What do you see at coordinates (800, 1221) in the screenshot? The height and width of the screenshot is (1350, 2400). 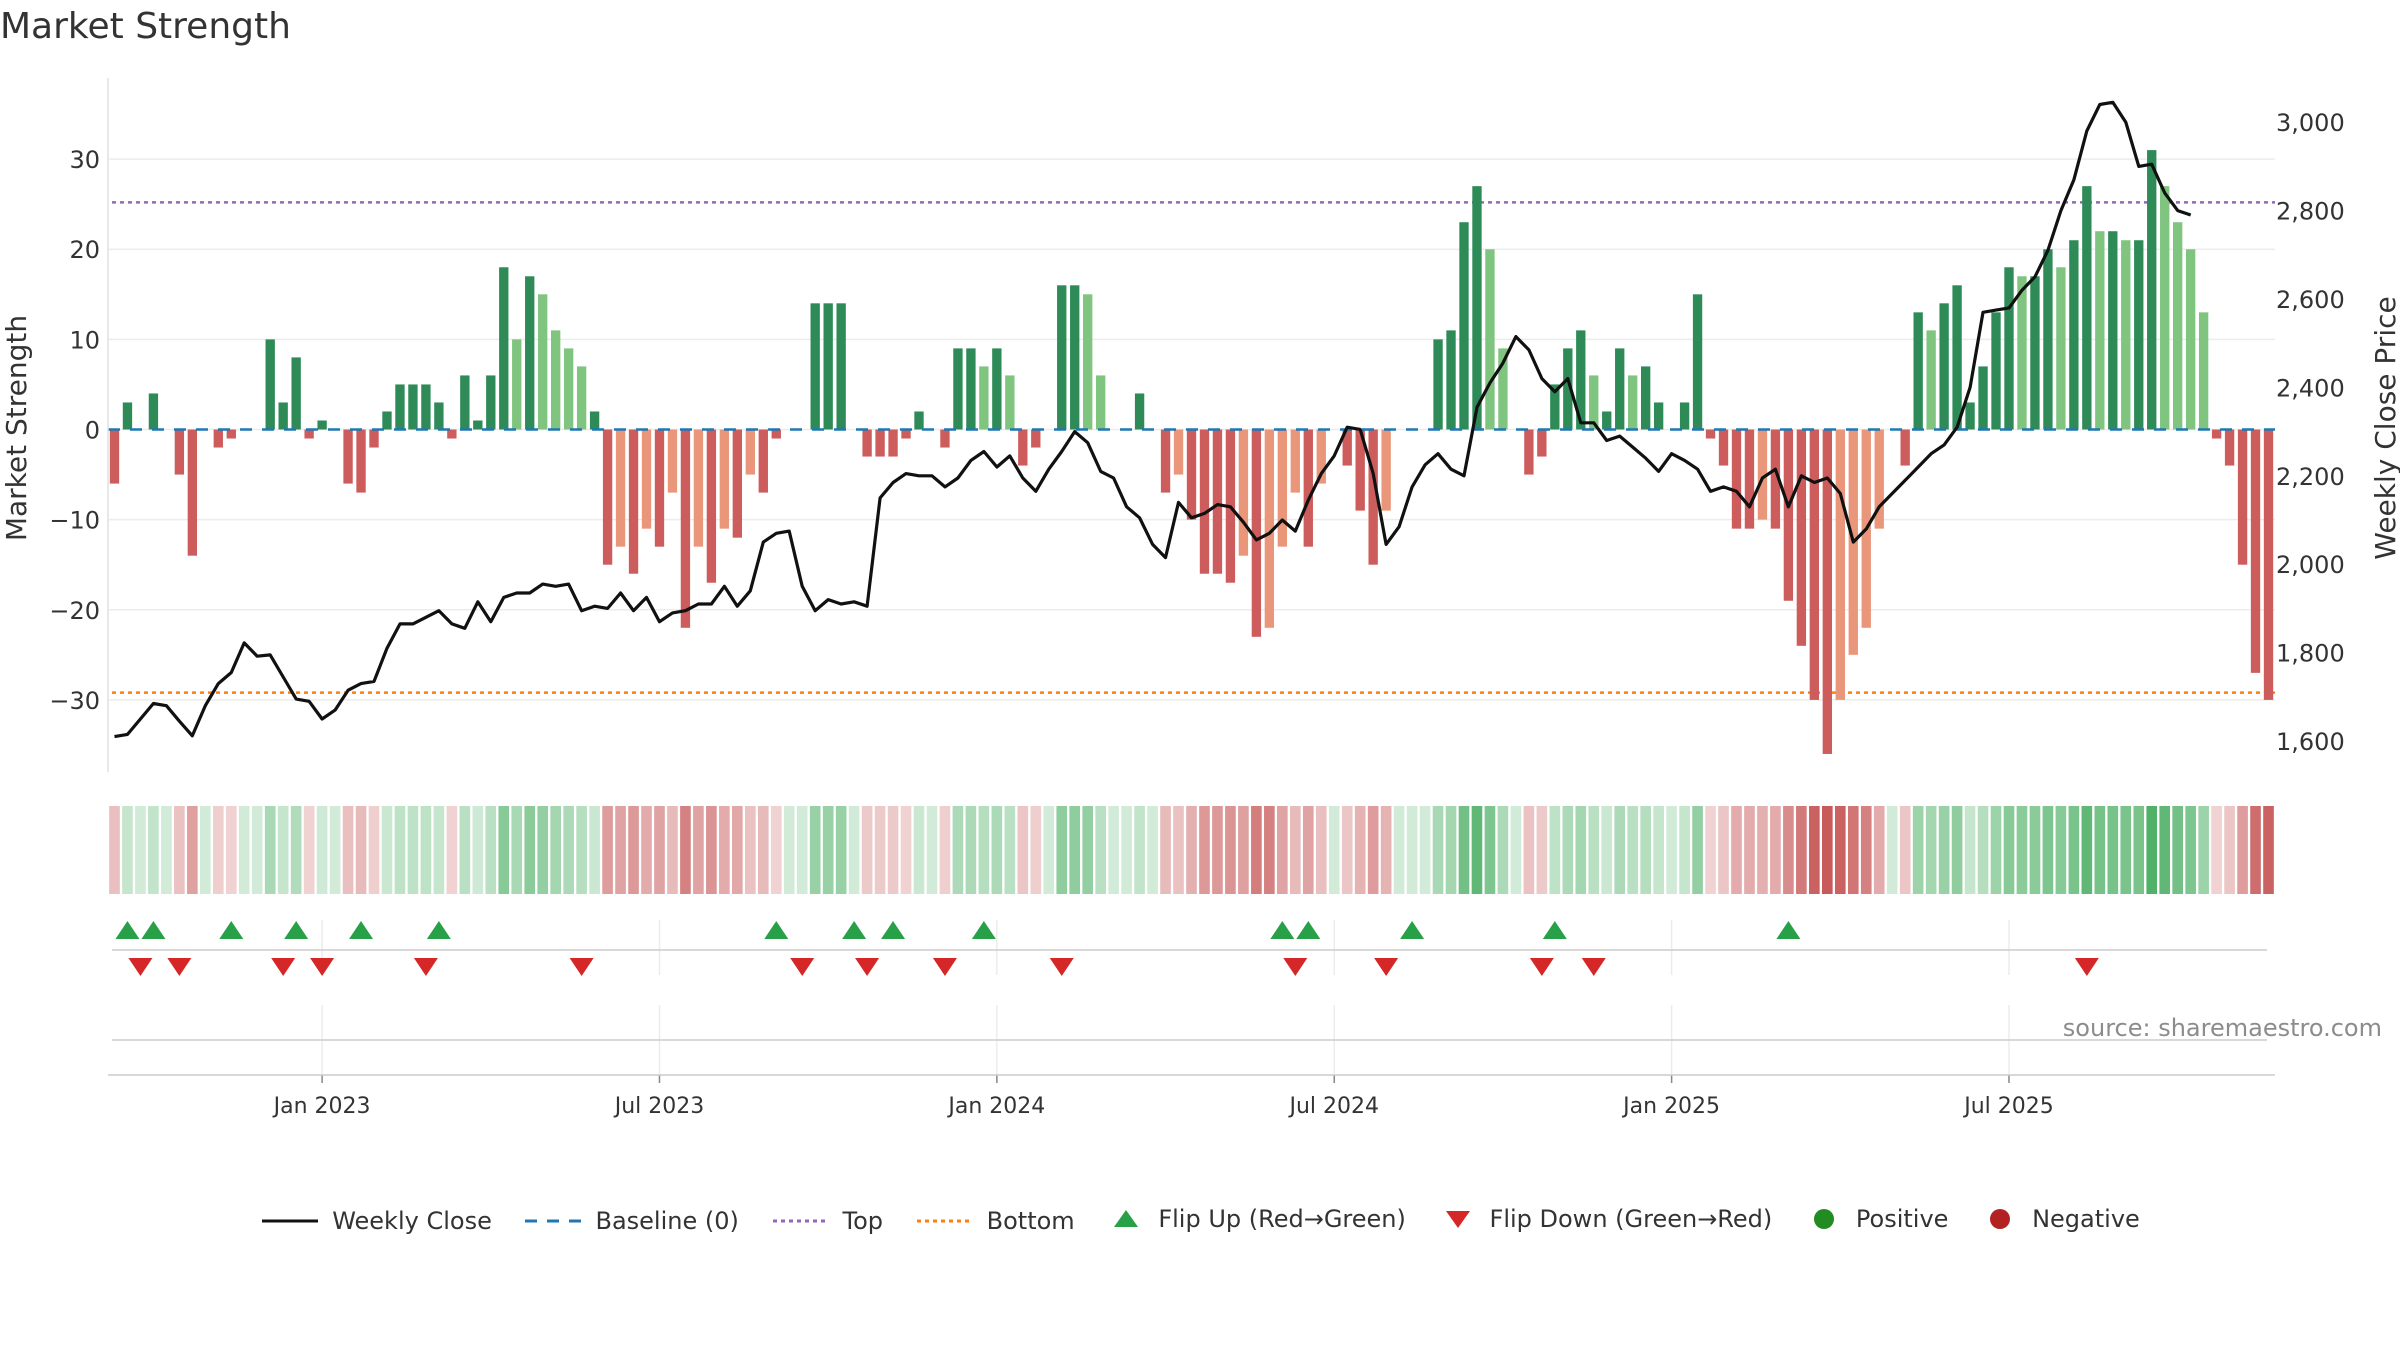 I see `dotted-line-swatch-icon` at bounding box center [800, 1221].